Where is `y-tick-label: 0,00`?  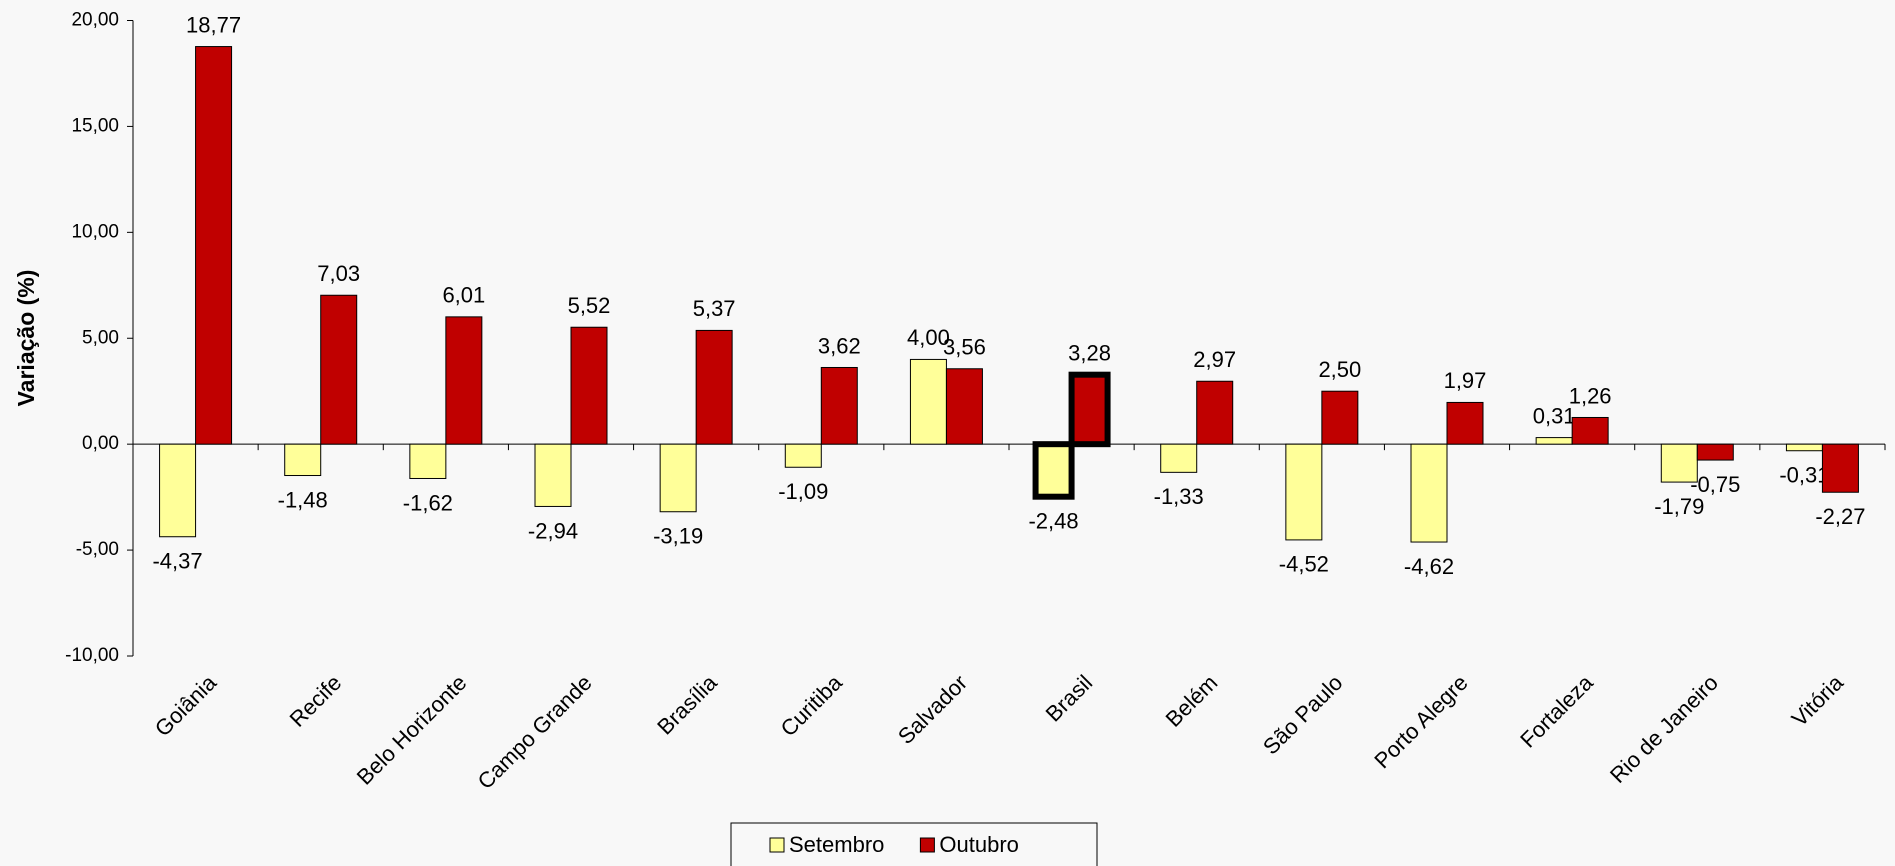
y-tick-label: 0,00 is located at coordinates (100, 443).